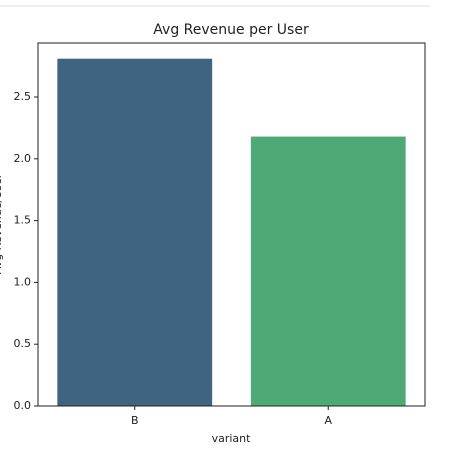 This screenshot has width=450, height=451. Describe the element at coordinates (231, 30) in the screenshot. I see `chart-title: Avg Revenue per User` at that location.